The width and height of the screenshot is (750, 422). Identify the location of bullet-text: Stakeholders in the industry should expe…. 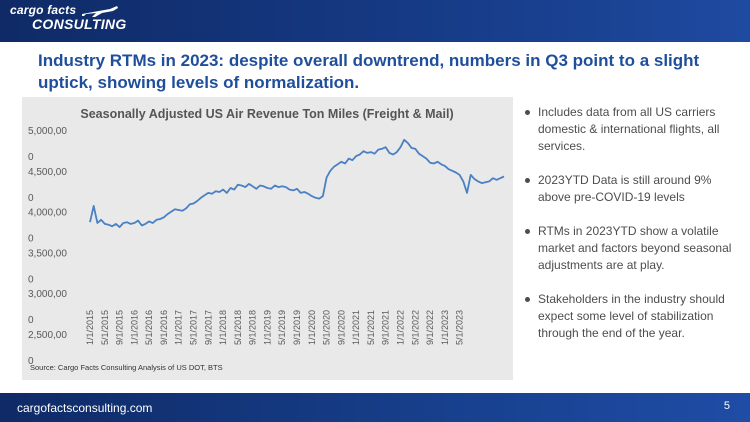
(631, 316).